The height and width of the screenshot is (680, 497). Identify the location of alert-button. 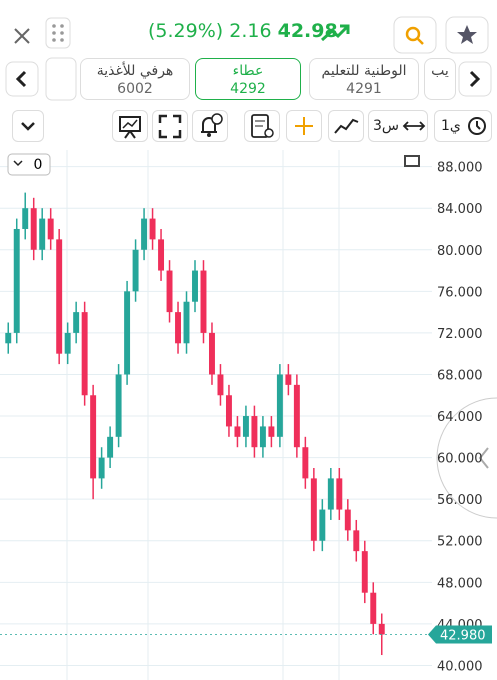
(210, 126).